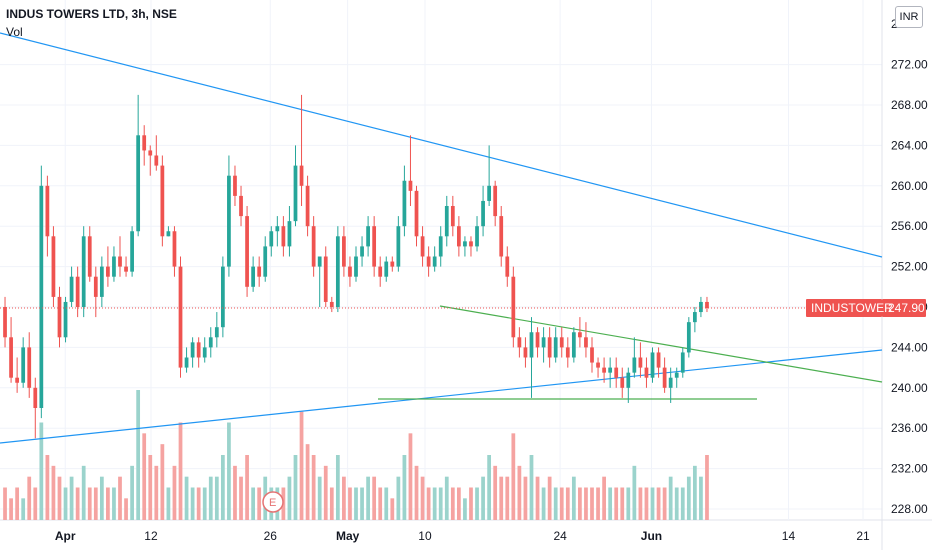 The width and height of the screenshot is (932, 550). What do you see at coordinates (909, 347) in the screenshot?
I see `y-tick-label: 244.00` at bounding box center [909, 347].